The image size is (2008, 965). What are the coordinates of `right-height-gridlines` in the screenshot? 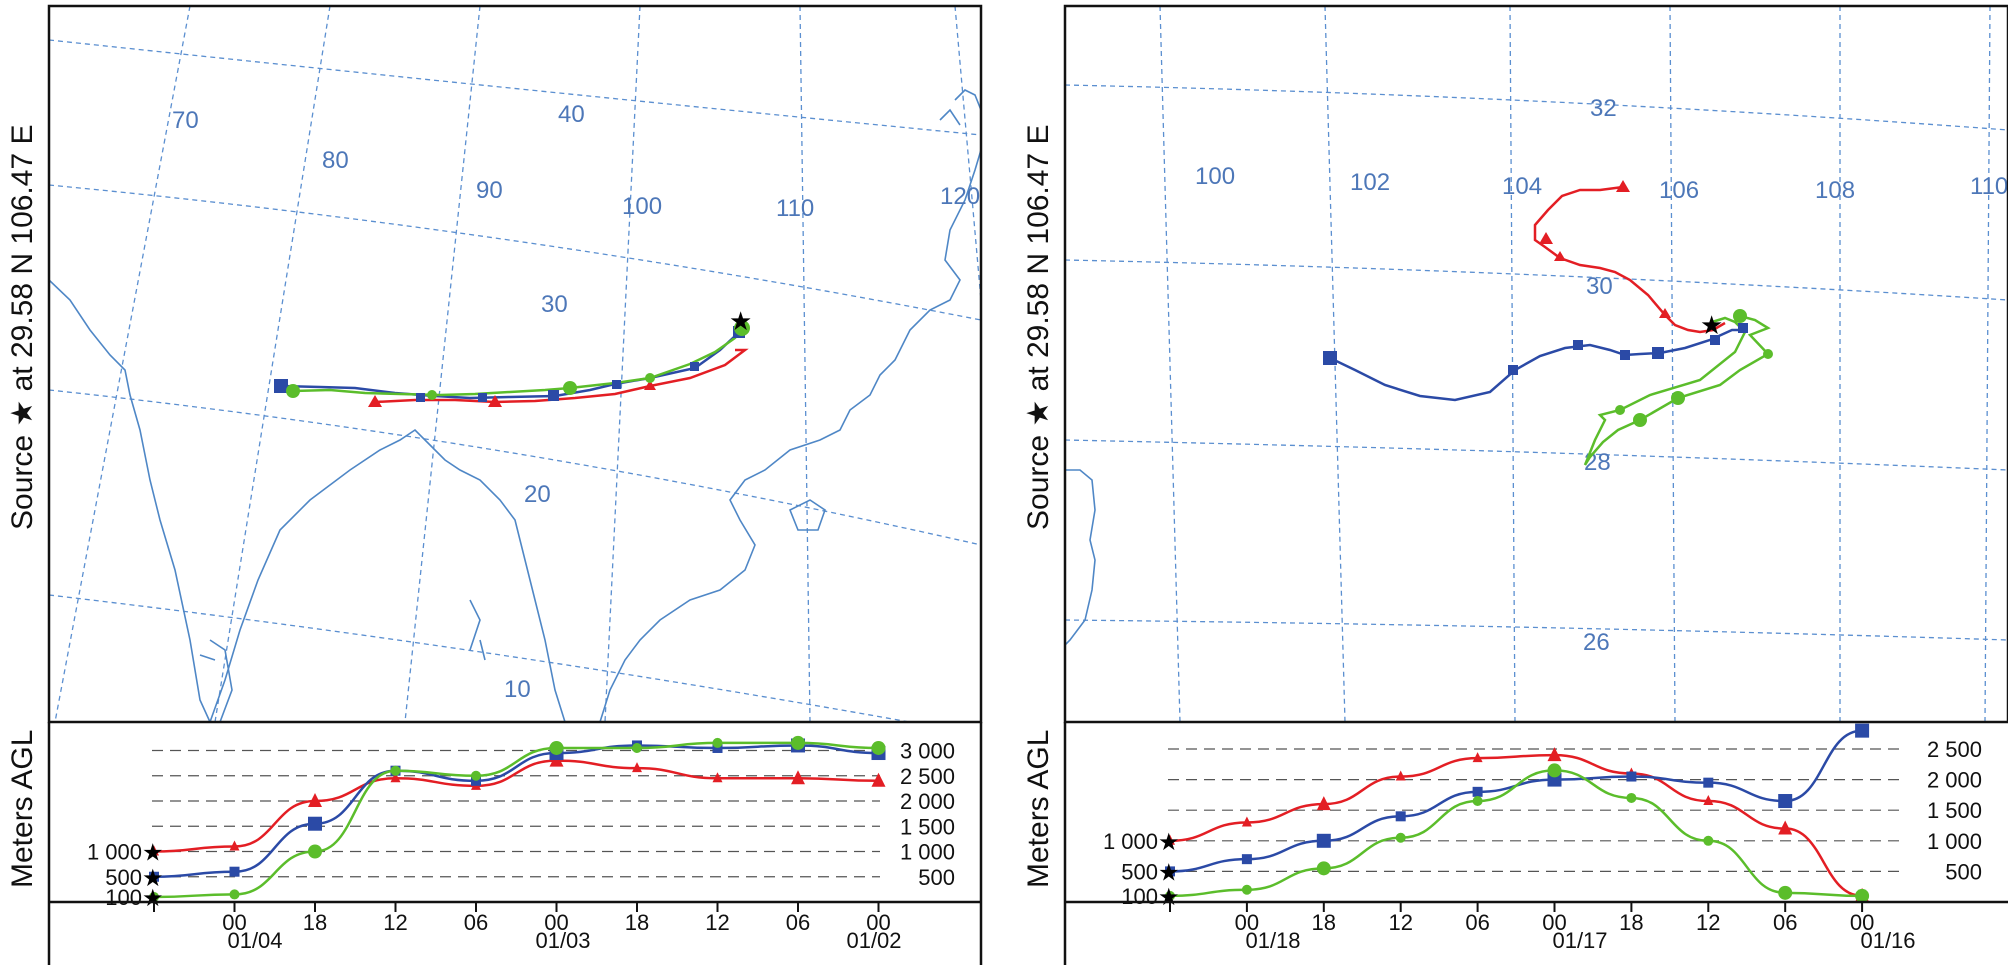 It's located at (1534, 810).